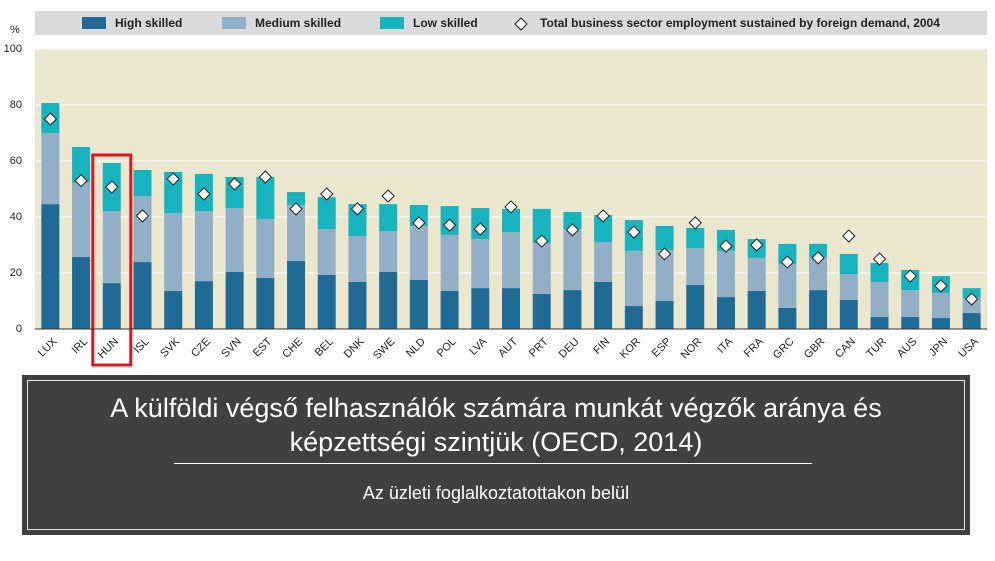 This screenshot has height=561, width=995. I want to click on caption-rule, so click(493, 463).